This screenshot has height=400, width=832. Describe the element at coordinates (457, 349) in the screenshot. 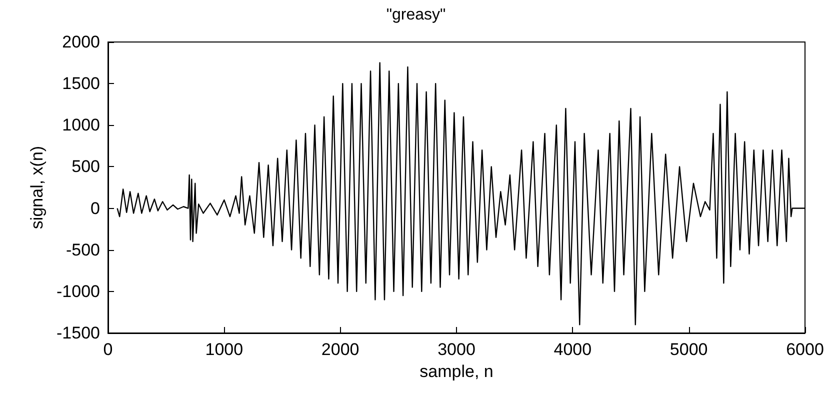

I see `x-tick-label: 3000` at that location.